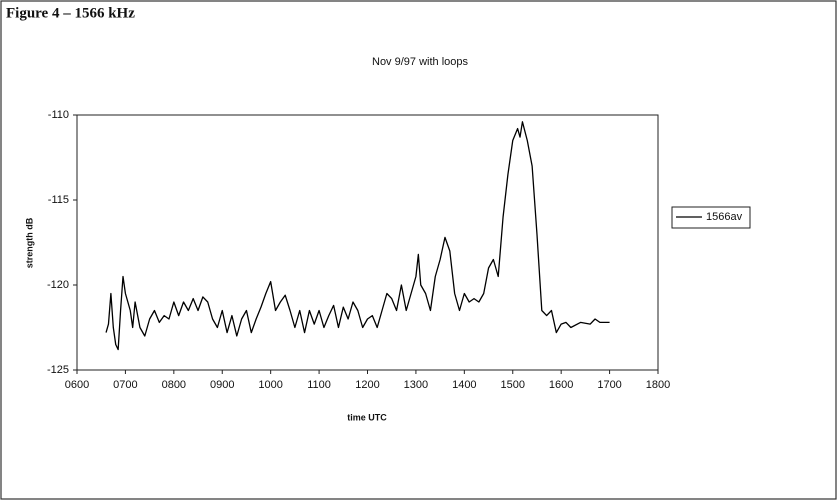 Image resolution: width=837 pixels, height=500 pixels. What do you see at coordinates (420, 62) in the screenshot?
I see `chart-title: Nov 9/97 with loops` at bounding box center [420, 62].